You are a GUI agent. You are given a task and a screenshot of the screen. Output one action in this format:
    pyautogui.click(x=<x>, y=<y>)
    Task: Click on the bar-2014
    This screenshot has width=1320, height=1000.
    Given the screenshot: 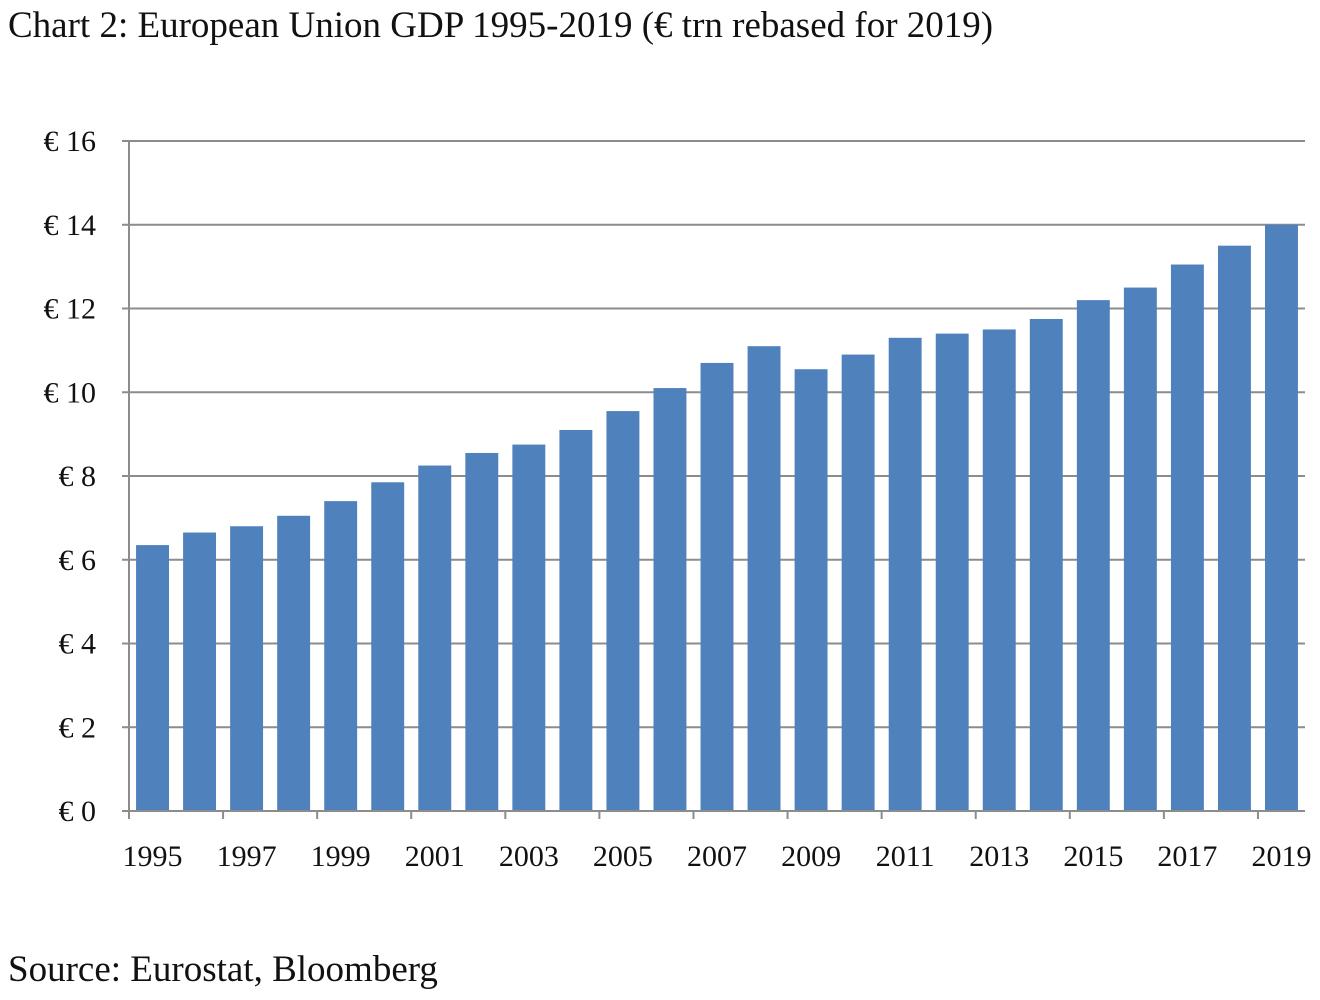 What is the action you would take?
    pyautogui.click(x=1046, y=564)
    